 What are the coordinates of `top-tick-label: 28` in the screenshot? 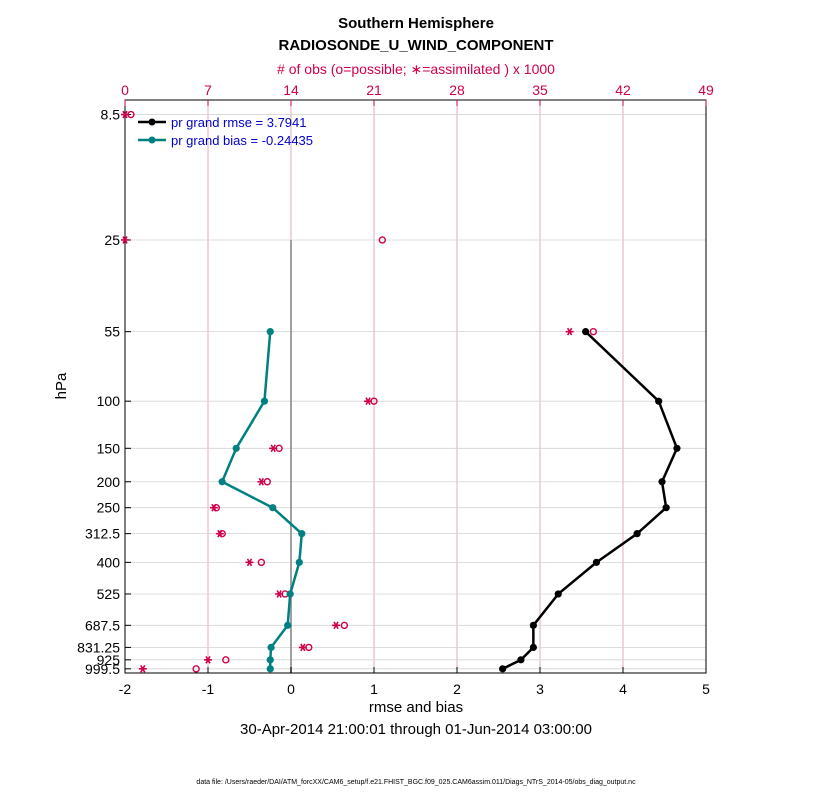 It's located at (457, 90).